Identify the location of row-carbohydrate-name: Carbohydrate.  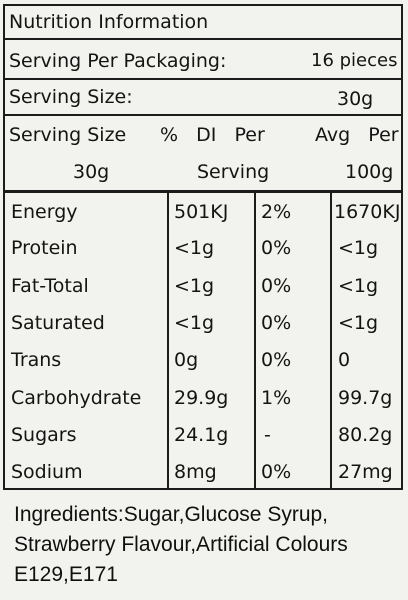
(76, 398).